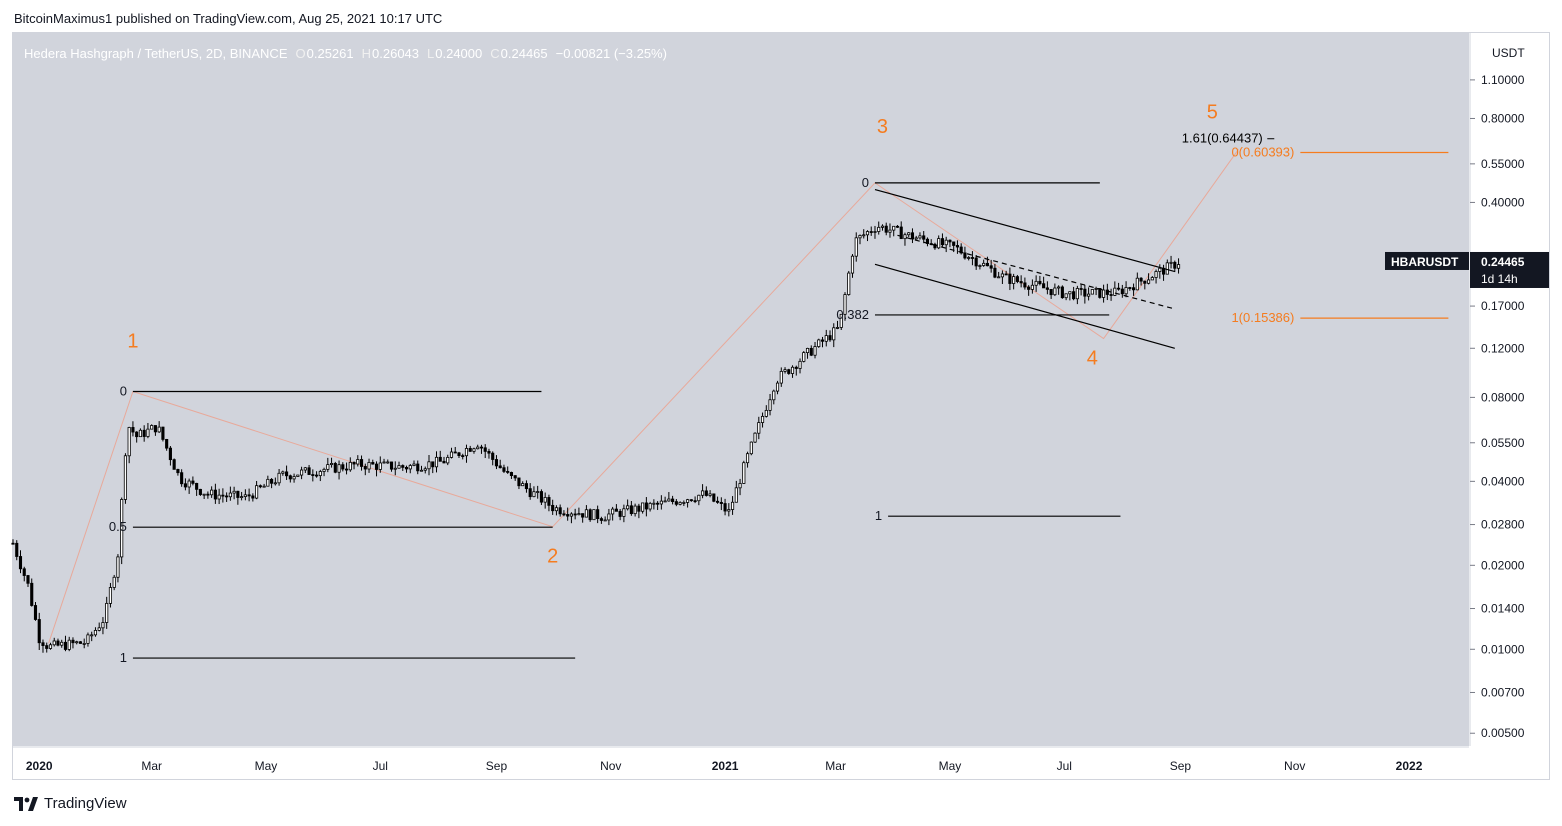 This screenshot has width=1562, height=826. What do you see at coordinates (1509, 389) in the screenshot?
I see `price-axis` at bounding box center [1509, 389].